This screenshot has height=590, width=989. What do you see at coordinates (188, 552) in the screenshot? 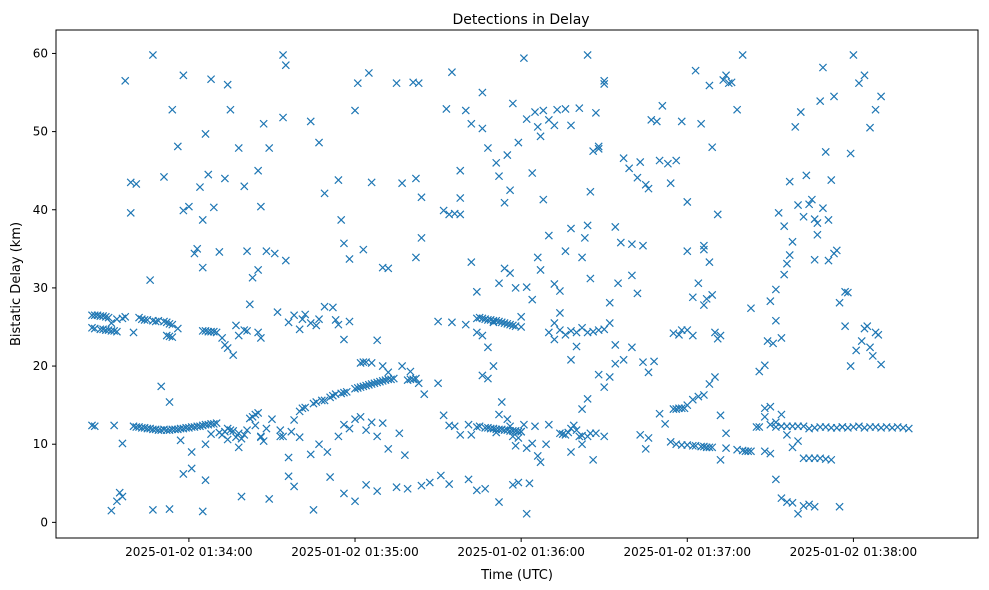
I see `x-tick-label: 2025-01-02 01:34:00` at bounding box center [188, 552].